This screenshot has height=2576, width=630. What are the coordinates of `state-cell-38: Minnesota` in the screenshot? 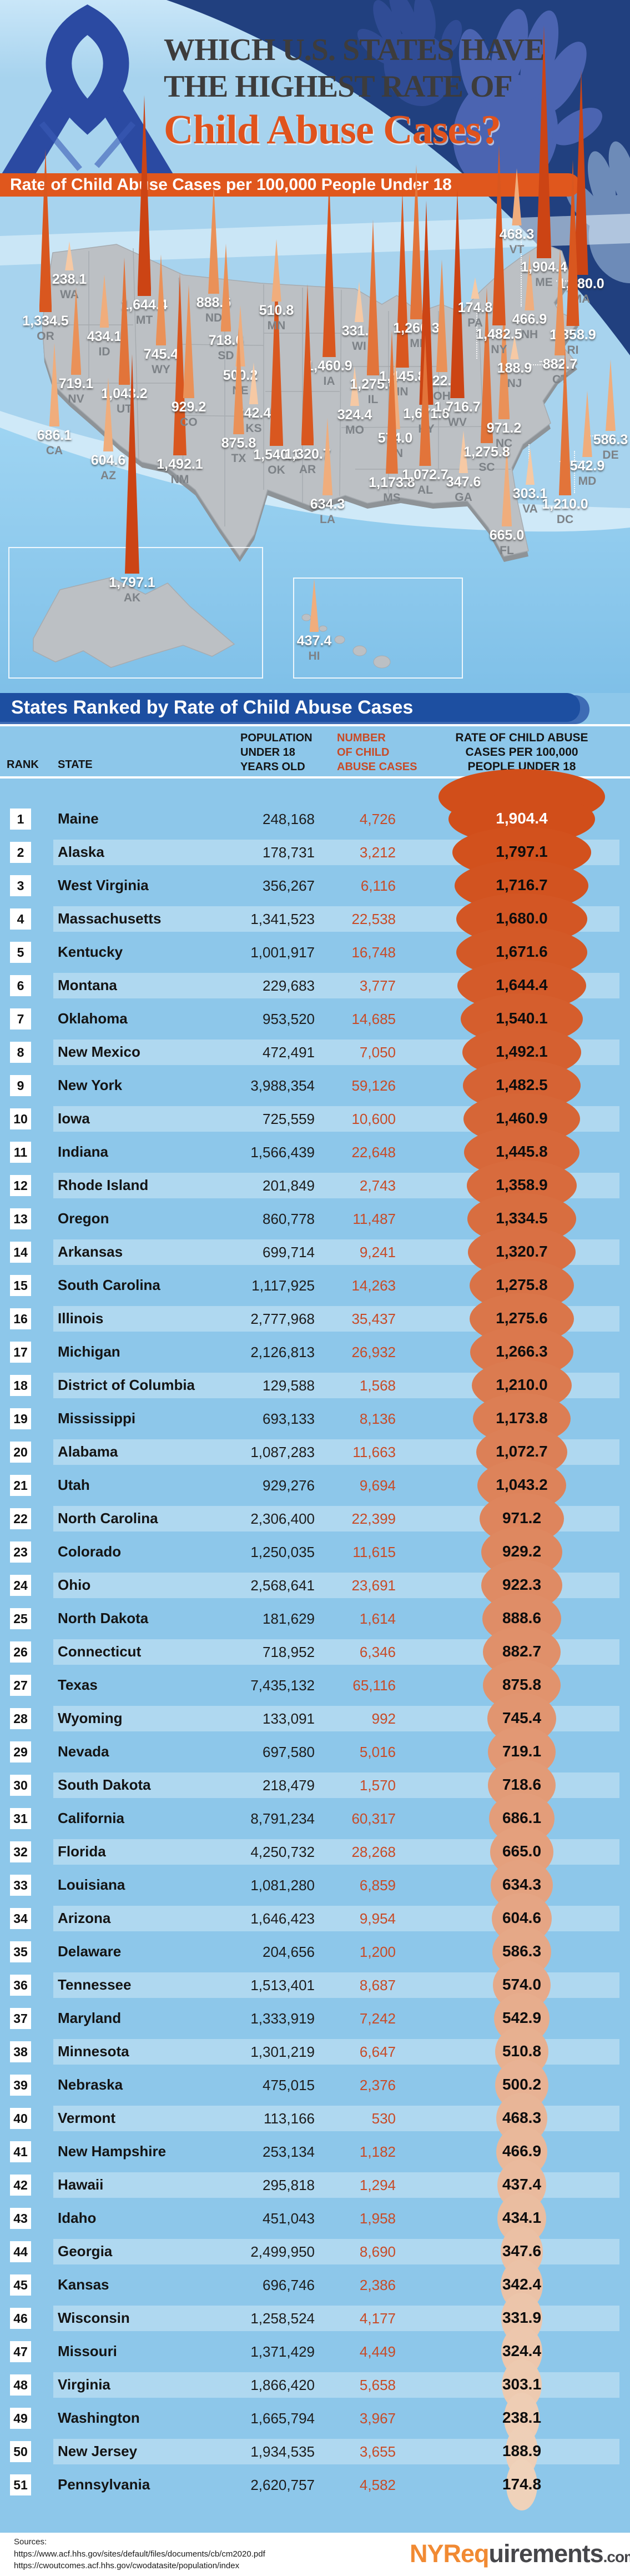 It's located at (93, 2051).